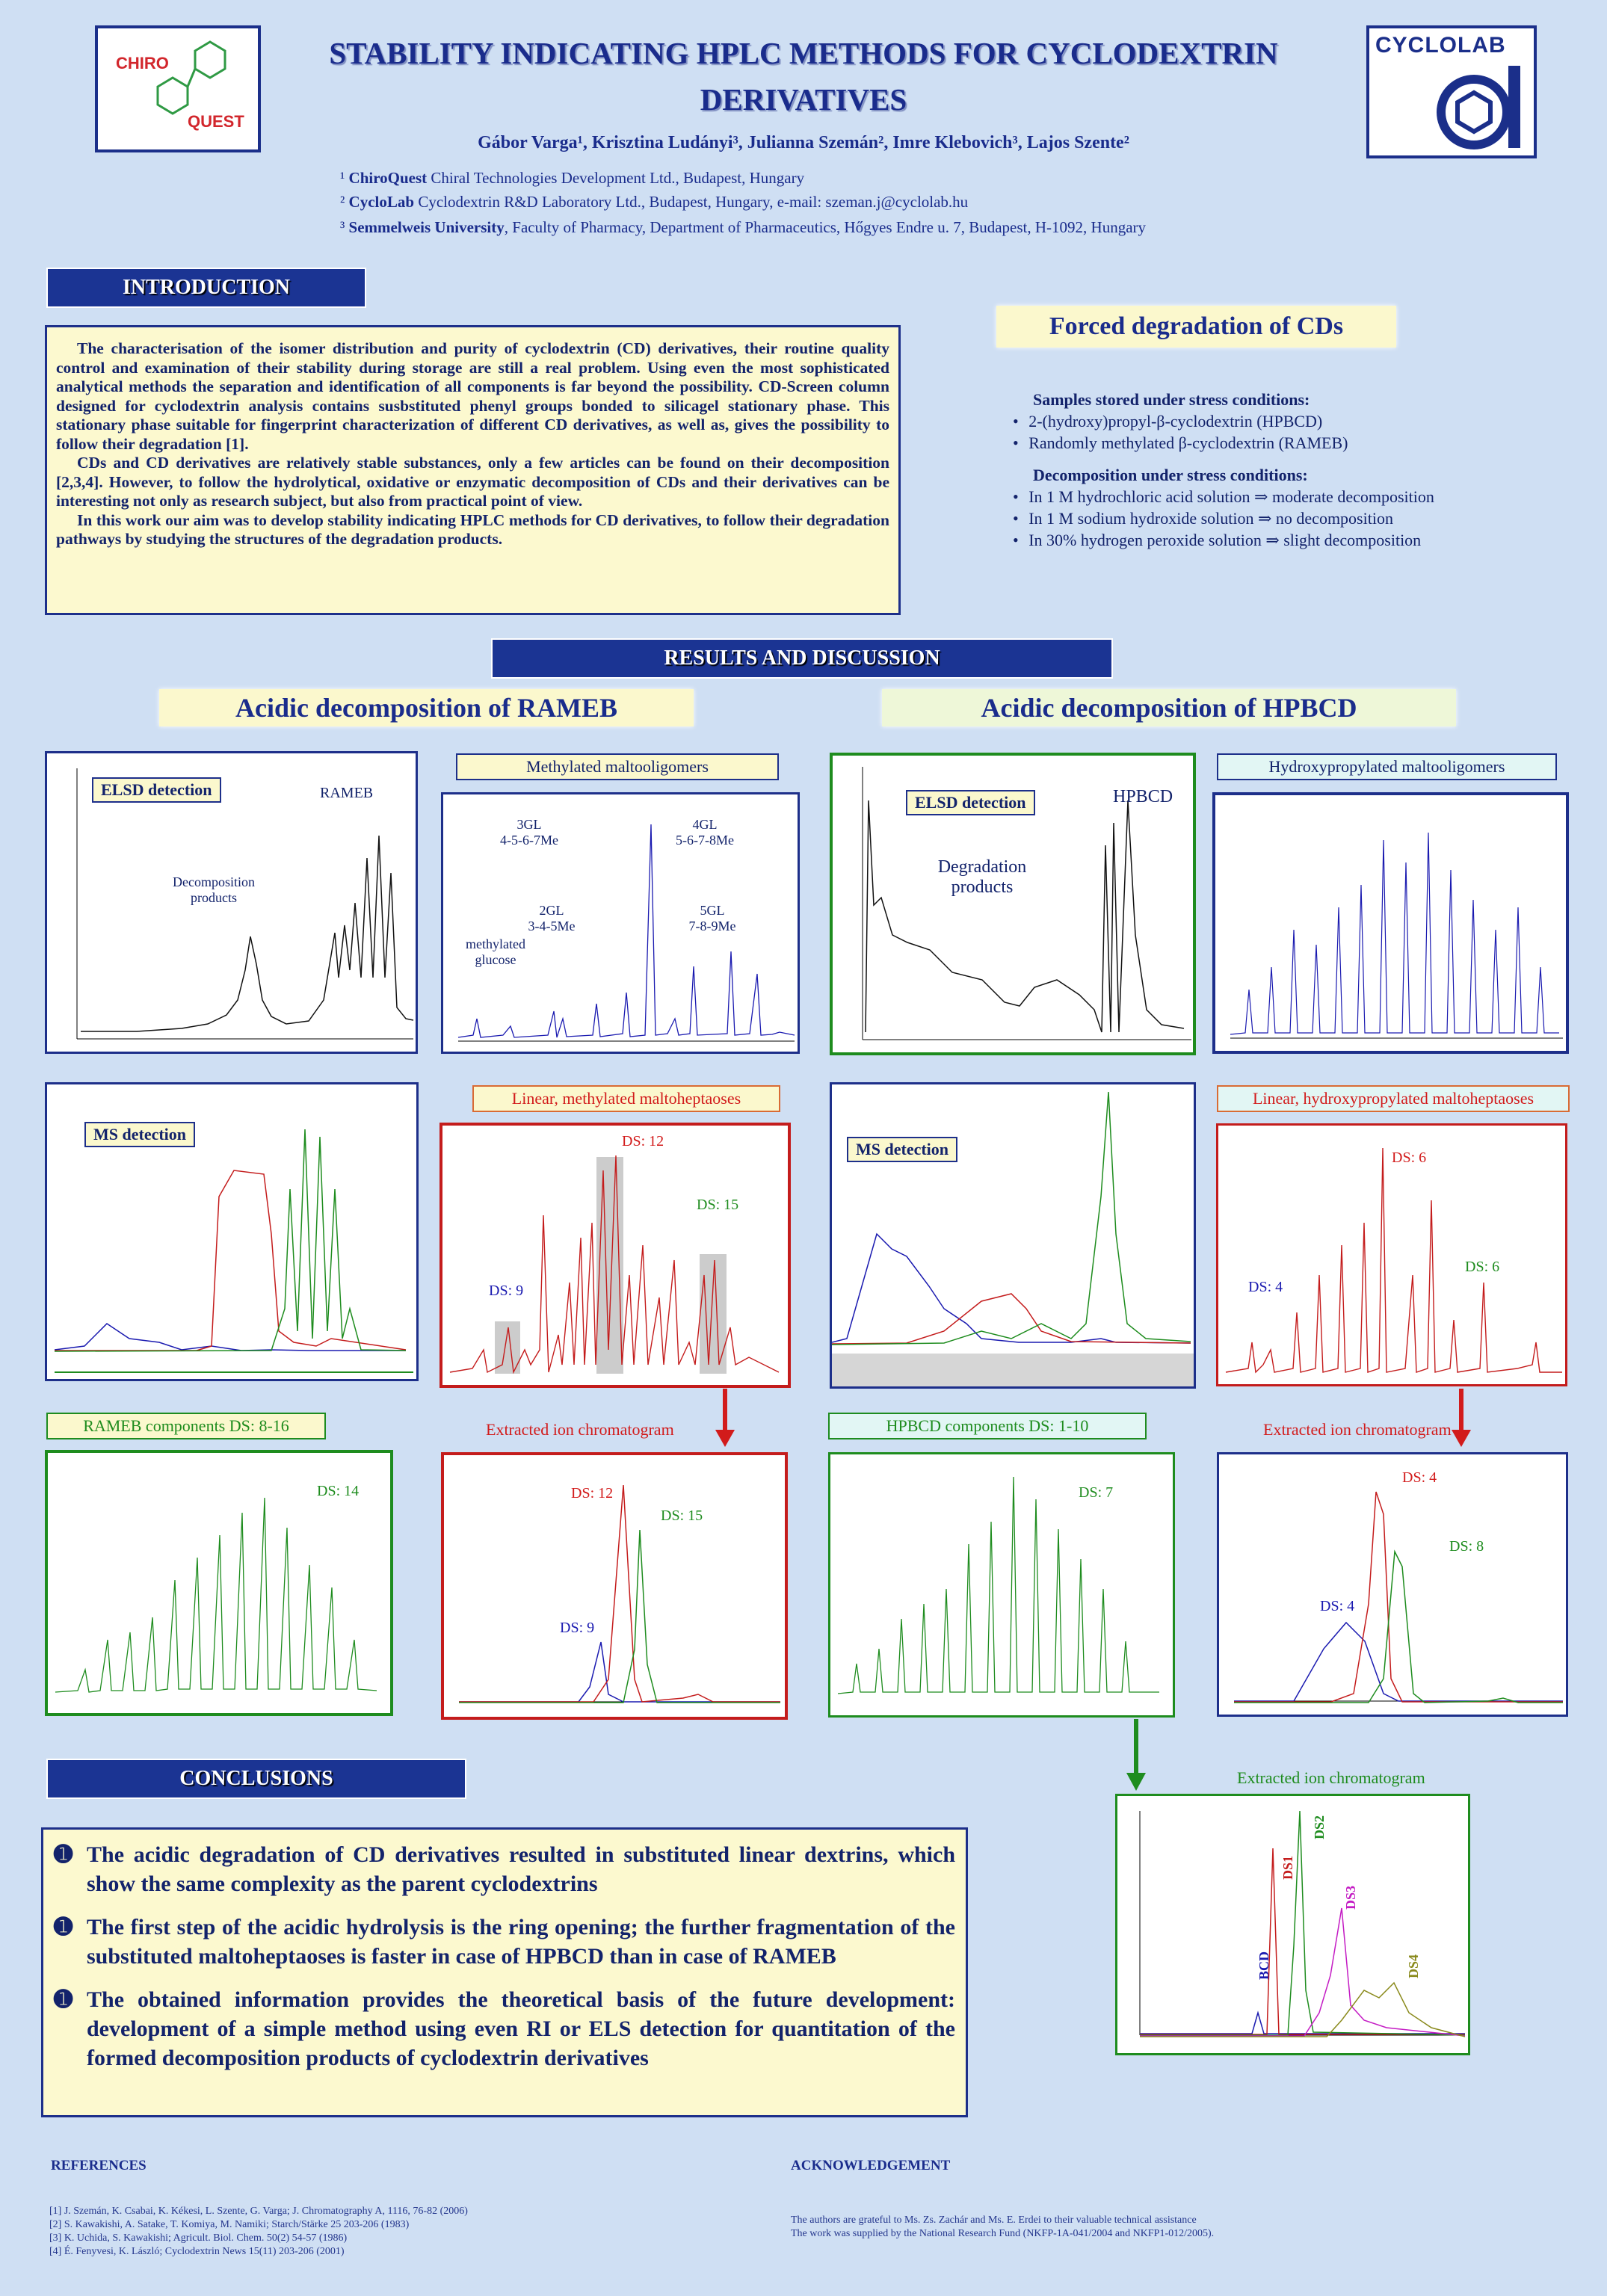  I want to click on ds2-label: DS2, so click(1319, 1827).